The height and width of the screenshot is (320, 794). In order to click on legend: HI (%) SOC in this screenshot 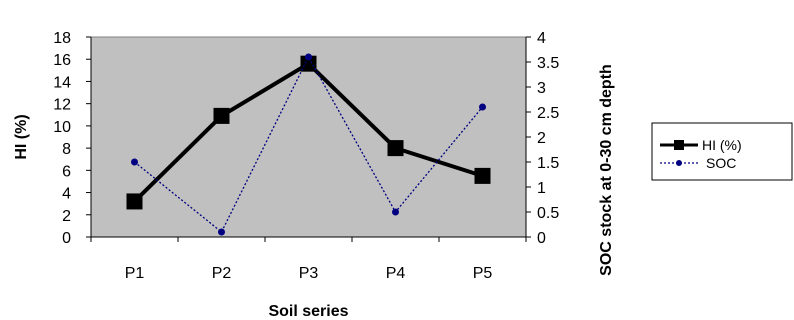, I will do `click(722, 151)`.